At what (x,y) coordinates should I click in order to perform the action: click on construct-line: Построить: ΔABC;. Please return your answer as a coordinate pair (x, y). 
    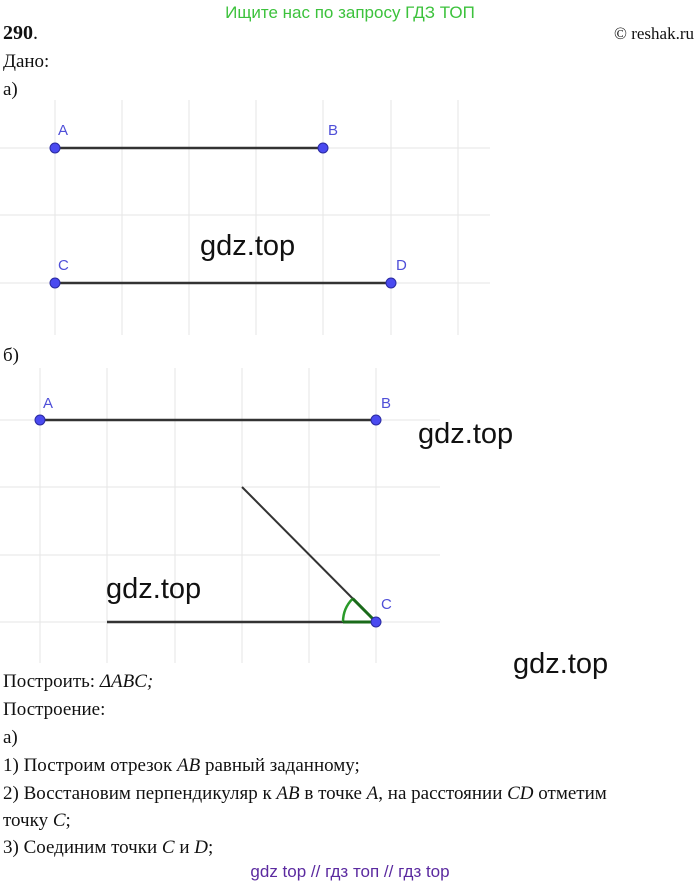
    Looking at the image, I should click on (78, 681).